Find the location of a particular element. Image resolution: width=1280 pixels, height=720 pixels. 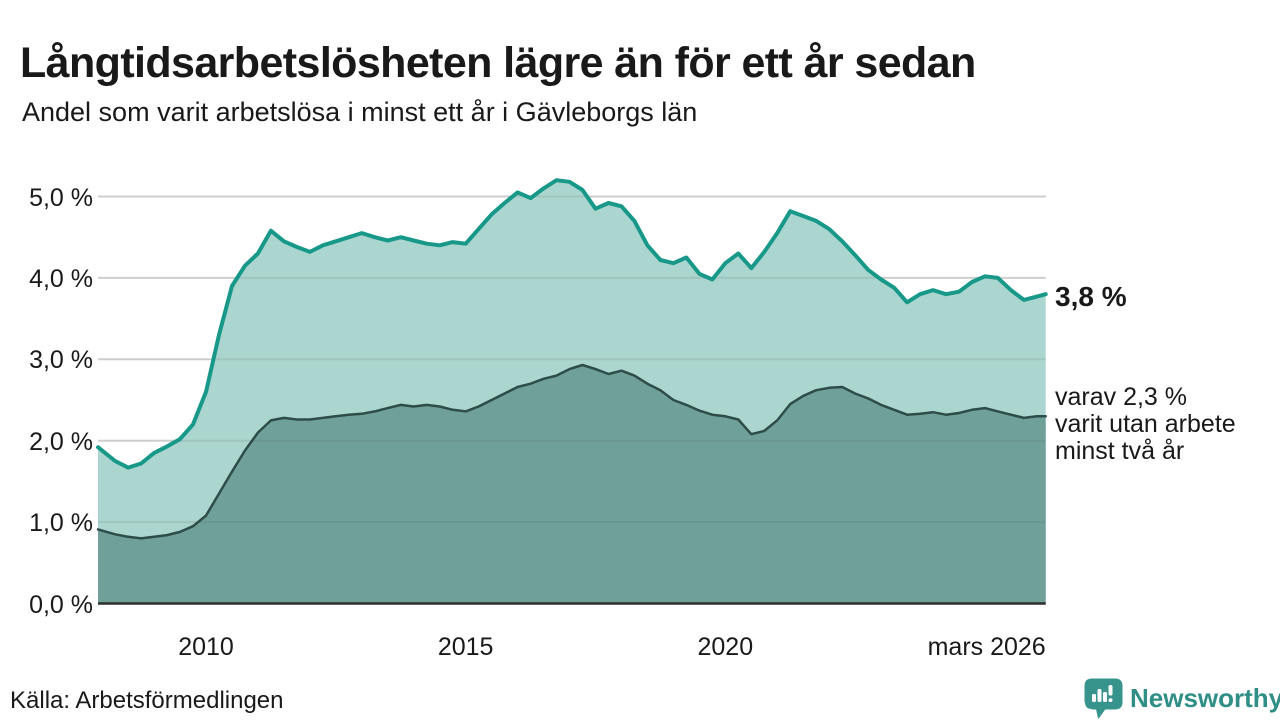

newsworthy-logo-icon is located at coordinates (1103, 698).